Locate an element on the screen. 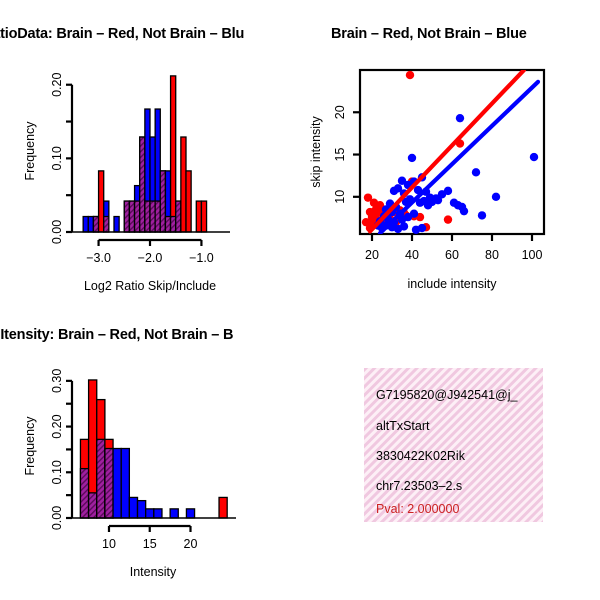  svg-text: Log2 Ratio Skip/Include is located at coordinates (150, 286).